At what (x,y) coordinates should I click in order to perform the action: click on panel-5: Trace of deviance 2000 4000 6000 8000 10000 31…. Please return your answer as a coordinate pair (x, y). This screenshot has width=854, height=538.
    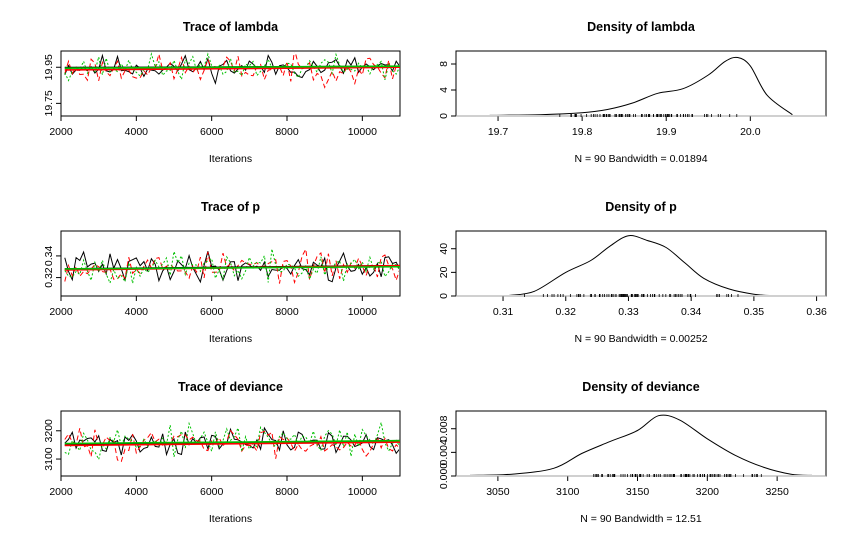
    Looking at the image, I should click on (222, 452).